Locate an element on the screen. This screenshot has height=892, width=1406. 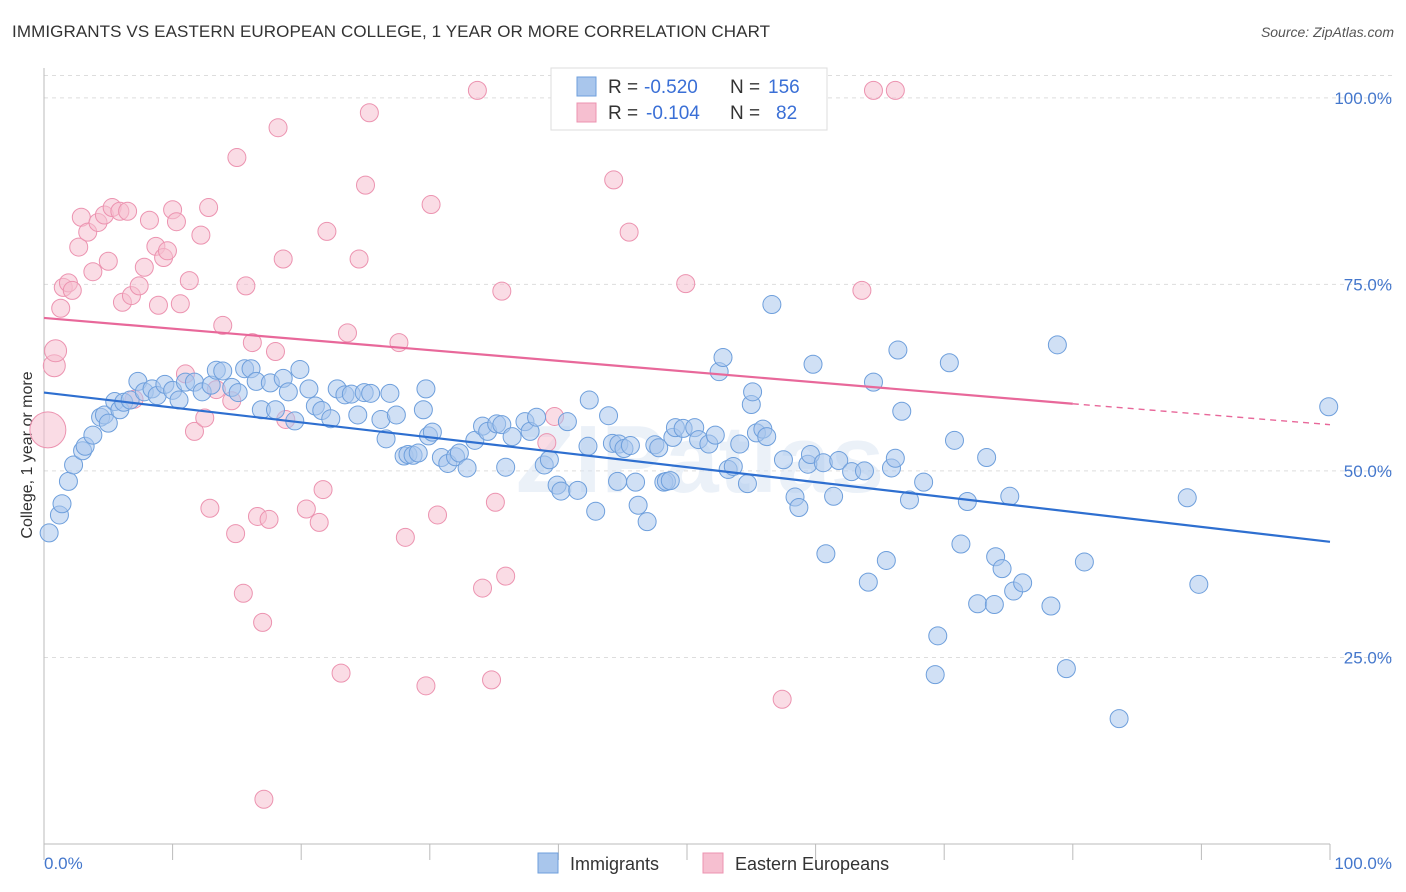
eastern-legend-swatch is located at coordinates (586, 112).